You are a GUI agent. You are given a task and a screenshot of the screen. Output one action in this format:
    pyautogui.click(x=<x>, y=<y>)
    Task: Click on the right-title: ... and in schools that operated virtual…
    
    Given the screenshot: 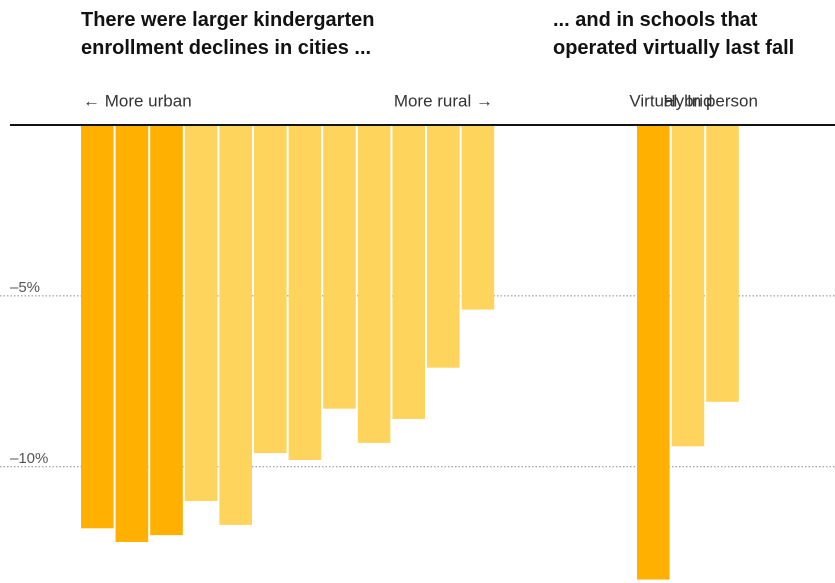 What is the action you would take?
    pyautogui.click(x=674, y=34)
    